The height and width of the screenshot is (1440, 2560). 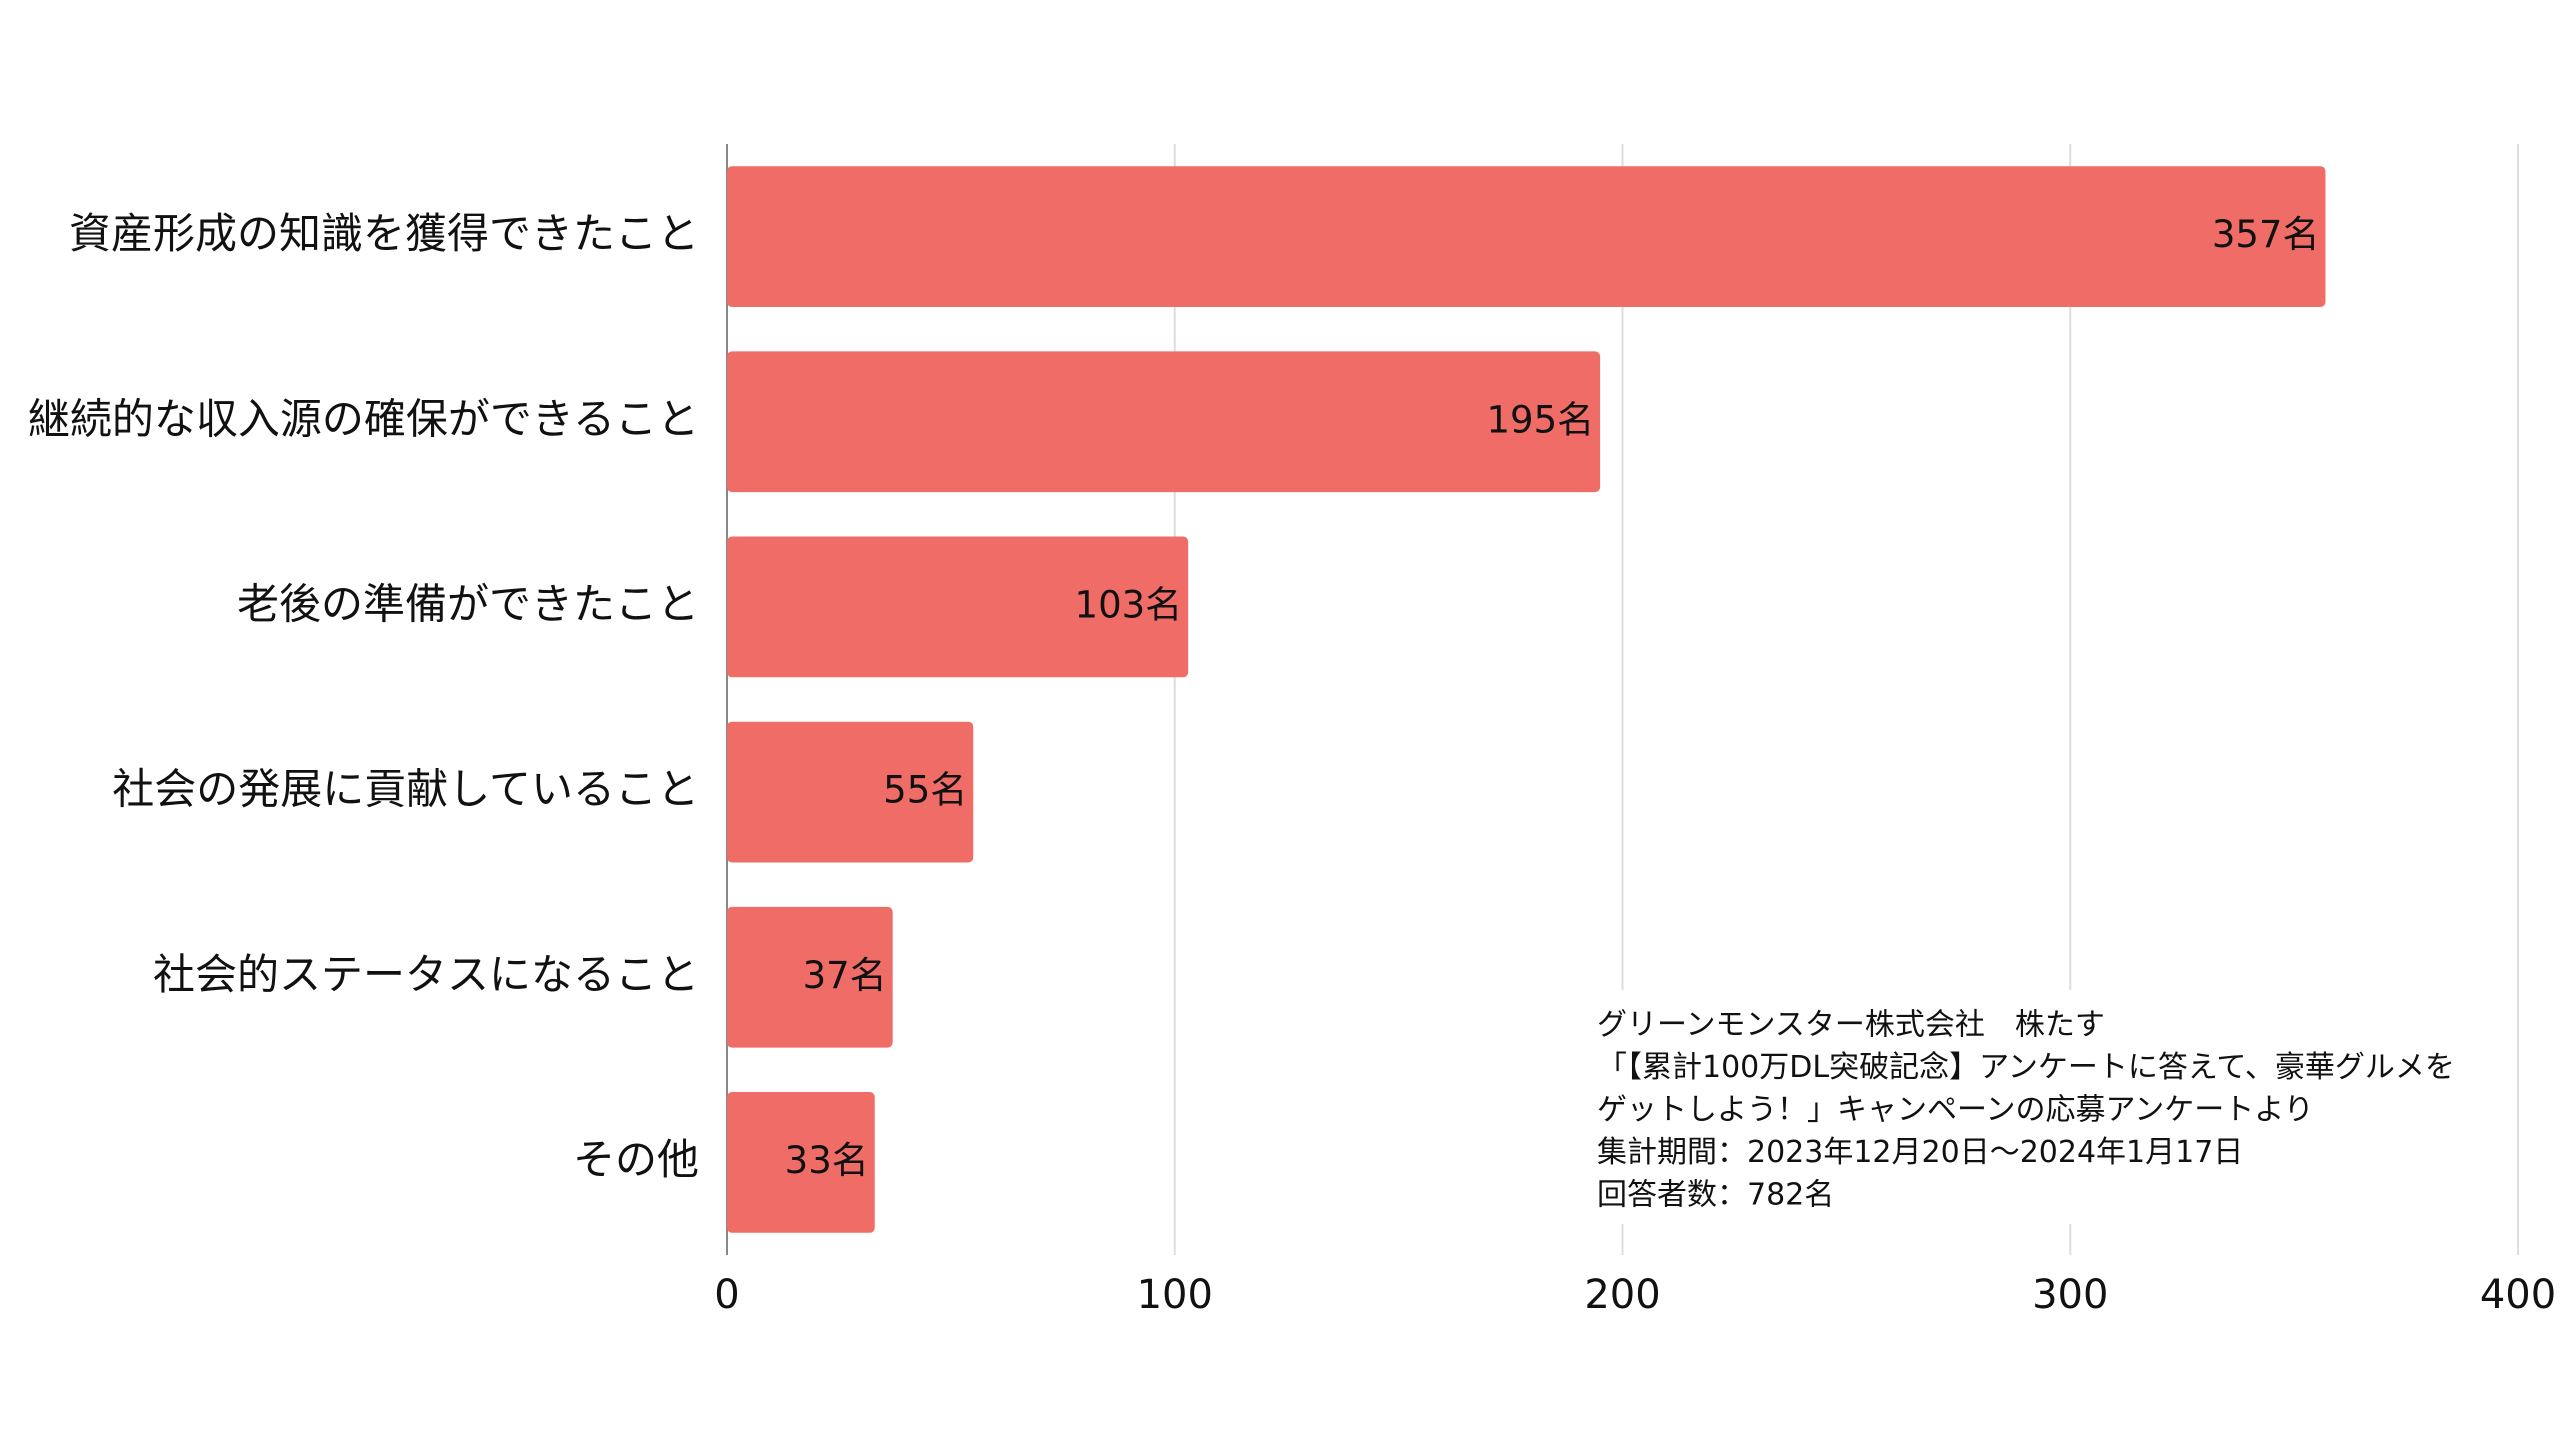 What do you see at coordinates (2266, 234) in the screenshot?
I see `value-label: 357名` at bounding box center [2266, 234].